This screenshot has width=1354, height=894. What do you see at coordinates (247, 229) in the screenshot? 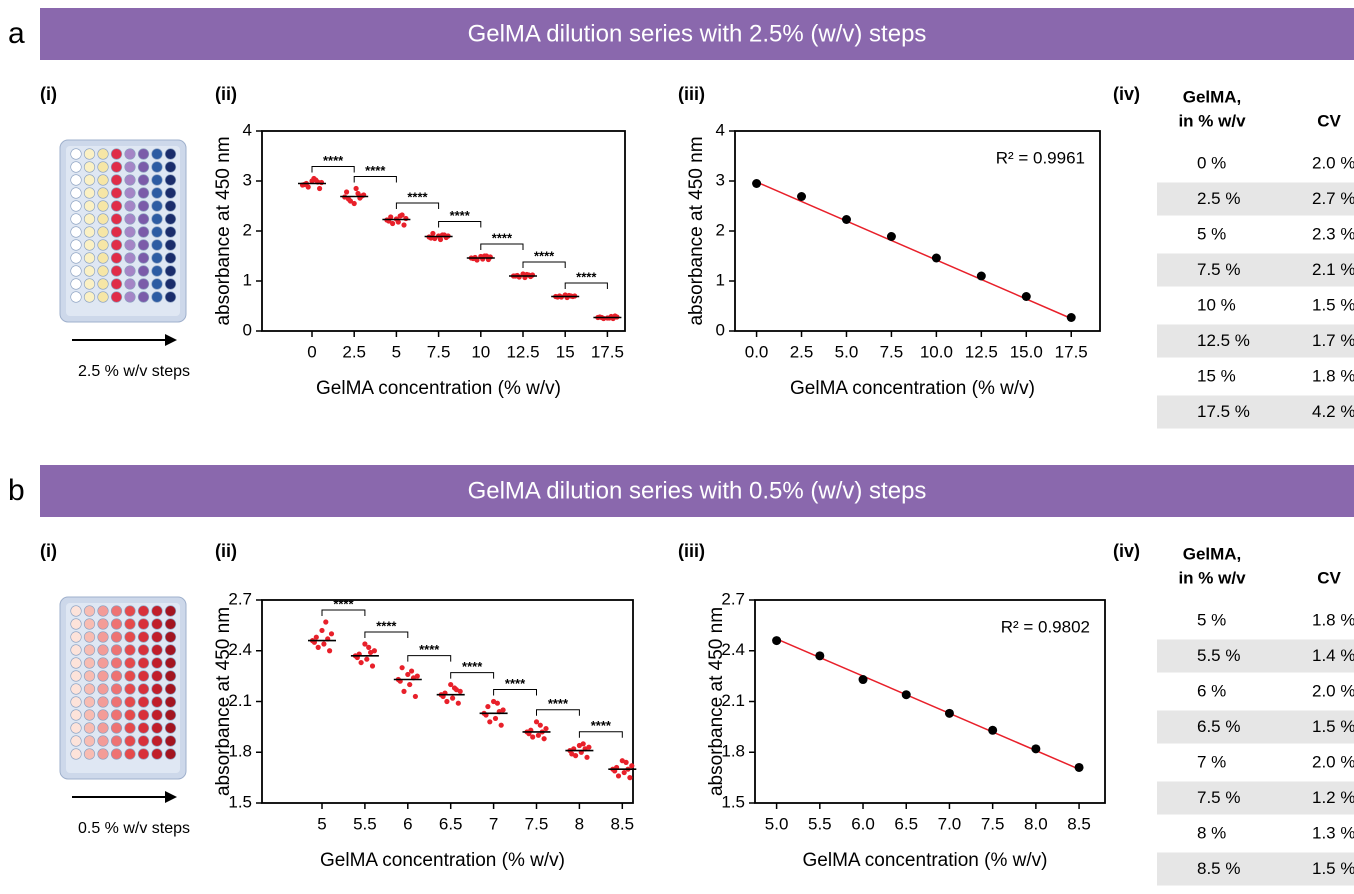
I see `y-tick-label: 2` at bounding box center [247, 229].